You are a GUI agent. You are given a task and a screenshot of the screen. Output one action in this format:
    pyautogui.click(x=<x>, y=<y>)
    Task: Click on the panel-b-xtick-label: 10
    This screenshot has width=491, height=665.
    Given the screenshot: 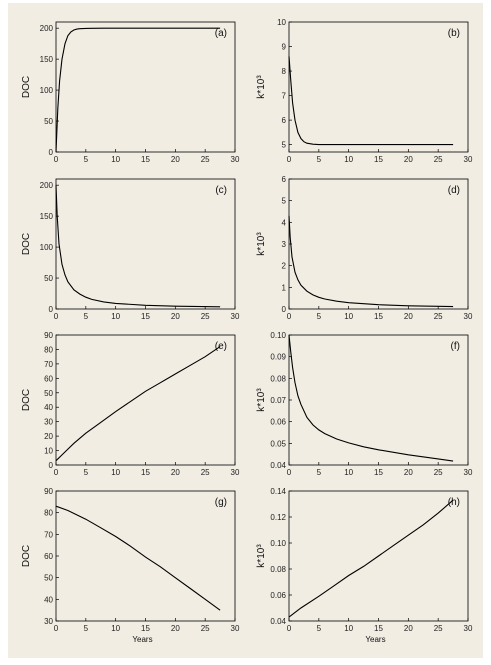 What is the action you would take?
    pyautogui.click(x=348, y=159)
    